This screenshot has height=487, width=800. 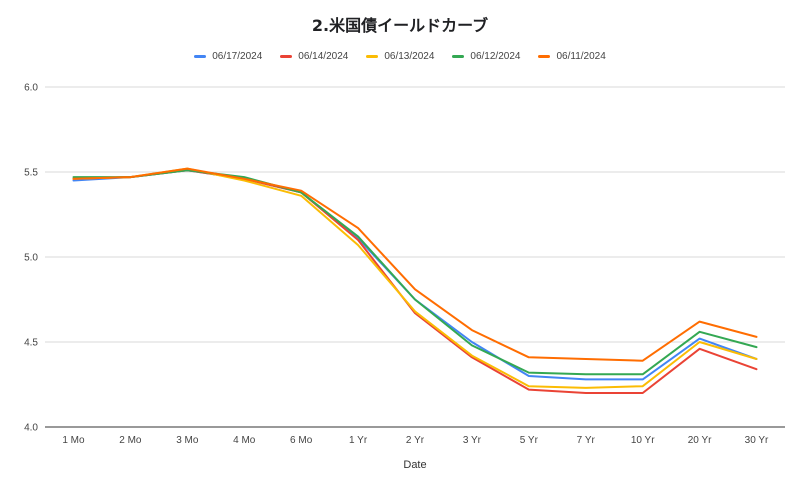 What do you see at coordinates (237, 56) in the screenshot?
I see `legend-label: 06/17/2024` at bounding box center [237, 56].